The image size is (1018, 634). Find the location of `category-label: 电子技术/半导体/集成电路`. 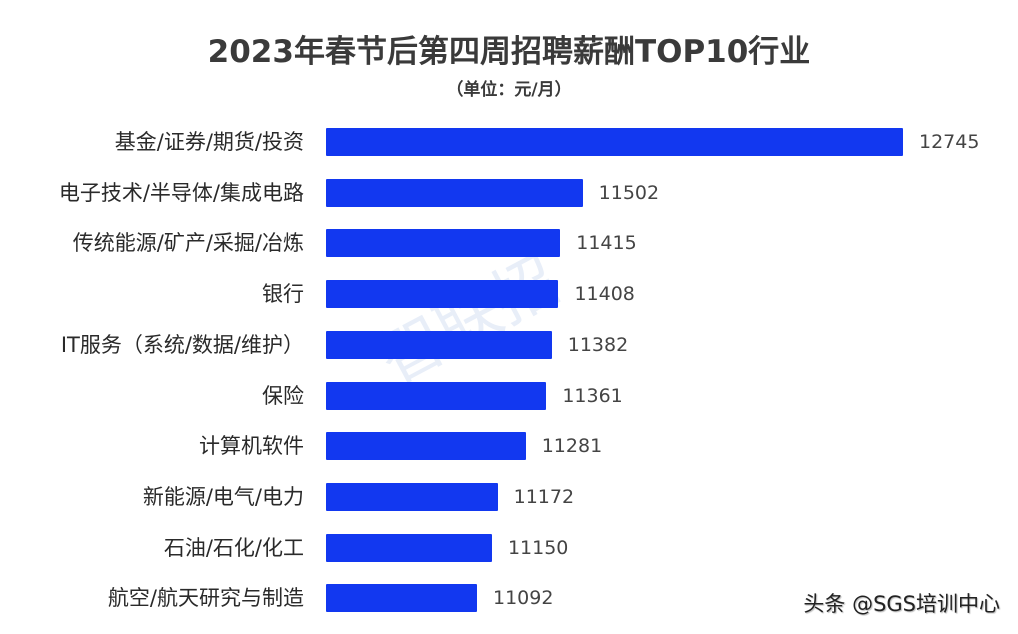

category-label: 电子技术/半导体/集成电路 is located at coordinates (181, 192).